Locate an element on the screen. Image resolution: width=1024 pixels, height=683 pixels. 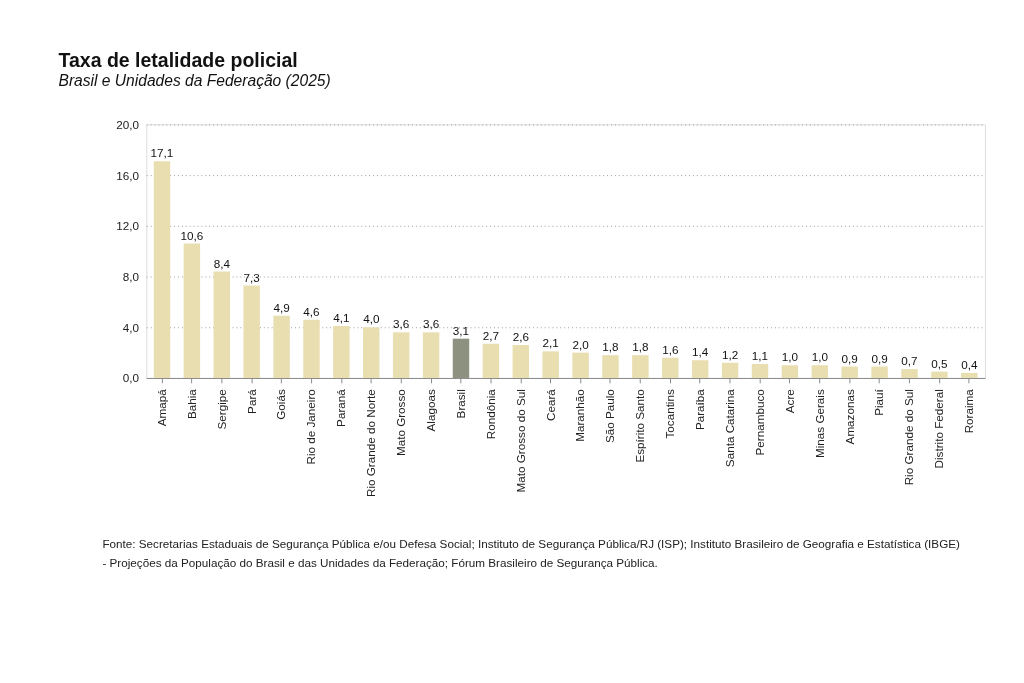
source-note: Fonte: Secretarias Estaduais de Segurança Pública e/ou Defesa Social; Instituto de Segurança Pública/RJ (ISP); Instituto Brasileiro de Geografia e Estatística (IBGE) - Projeções da População do Brasil e das Unidades da Federação; Fórum Brasileiro de Segurança Pública. is located at coordinates (531, 553).